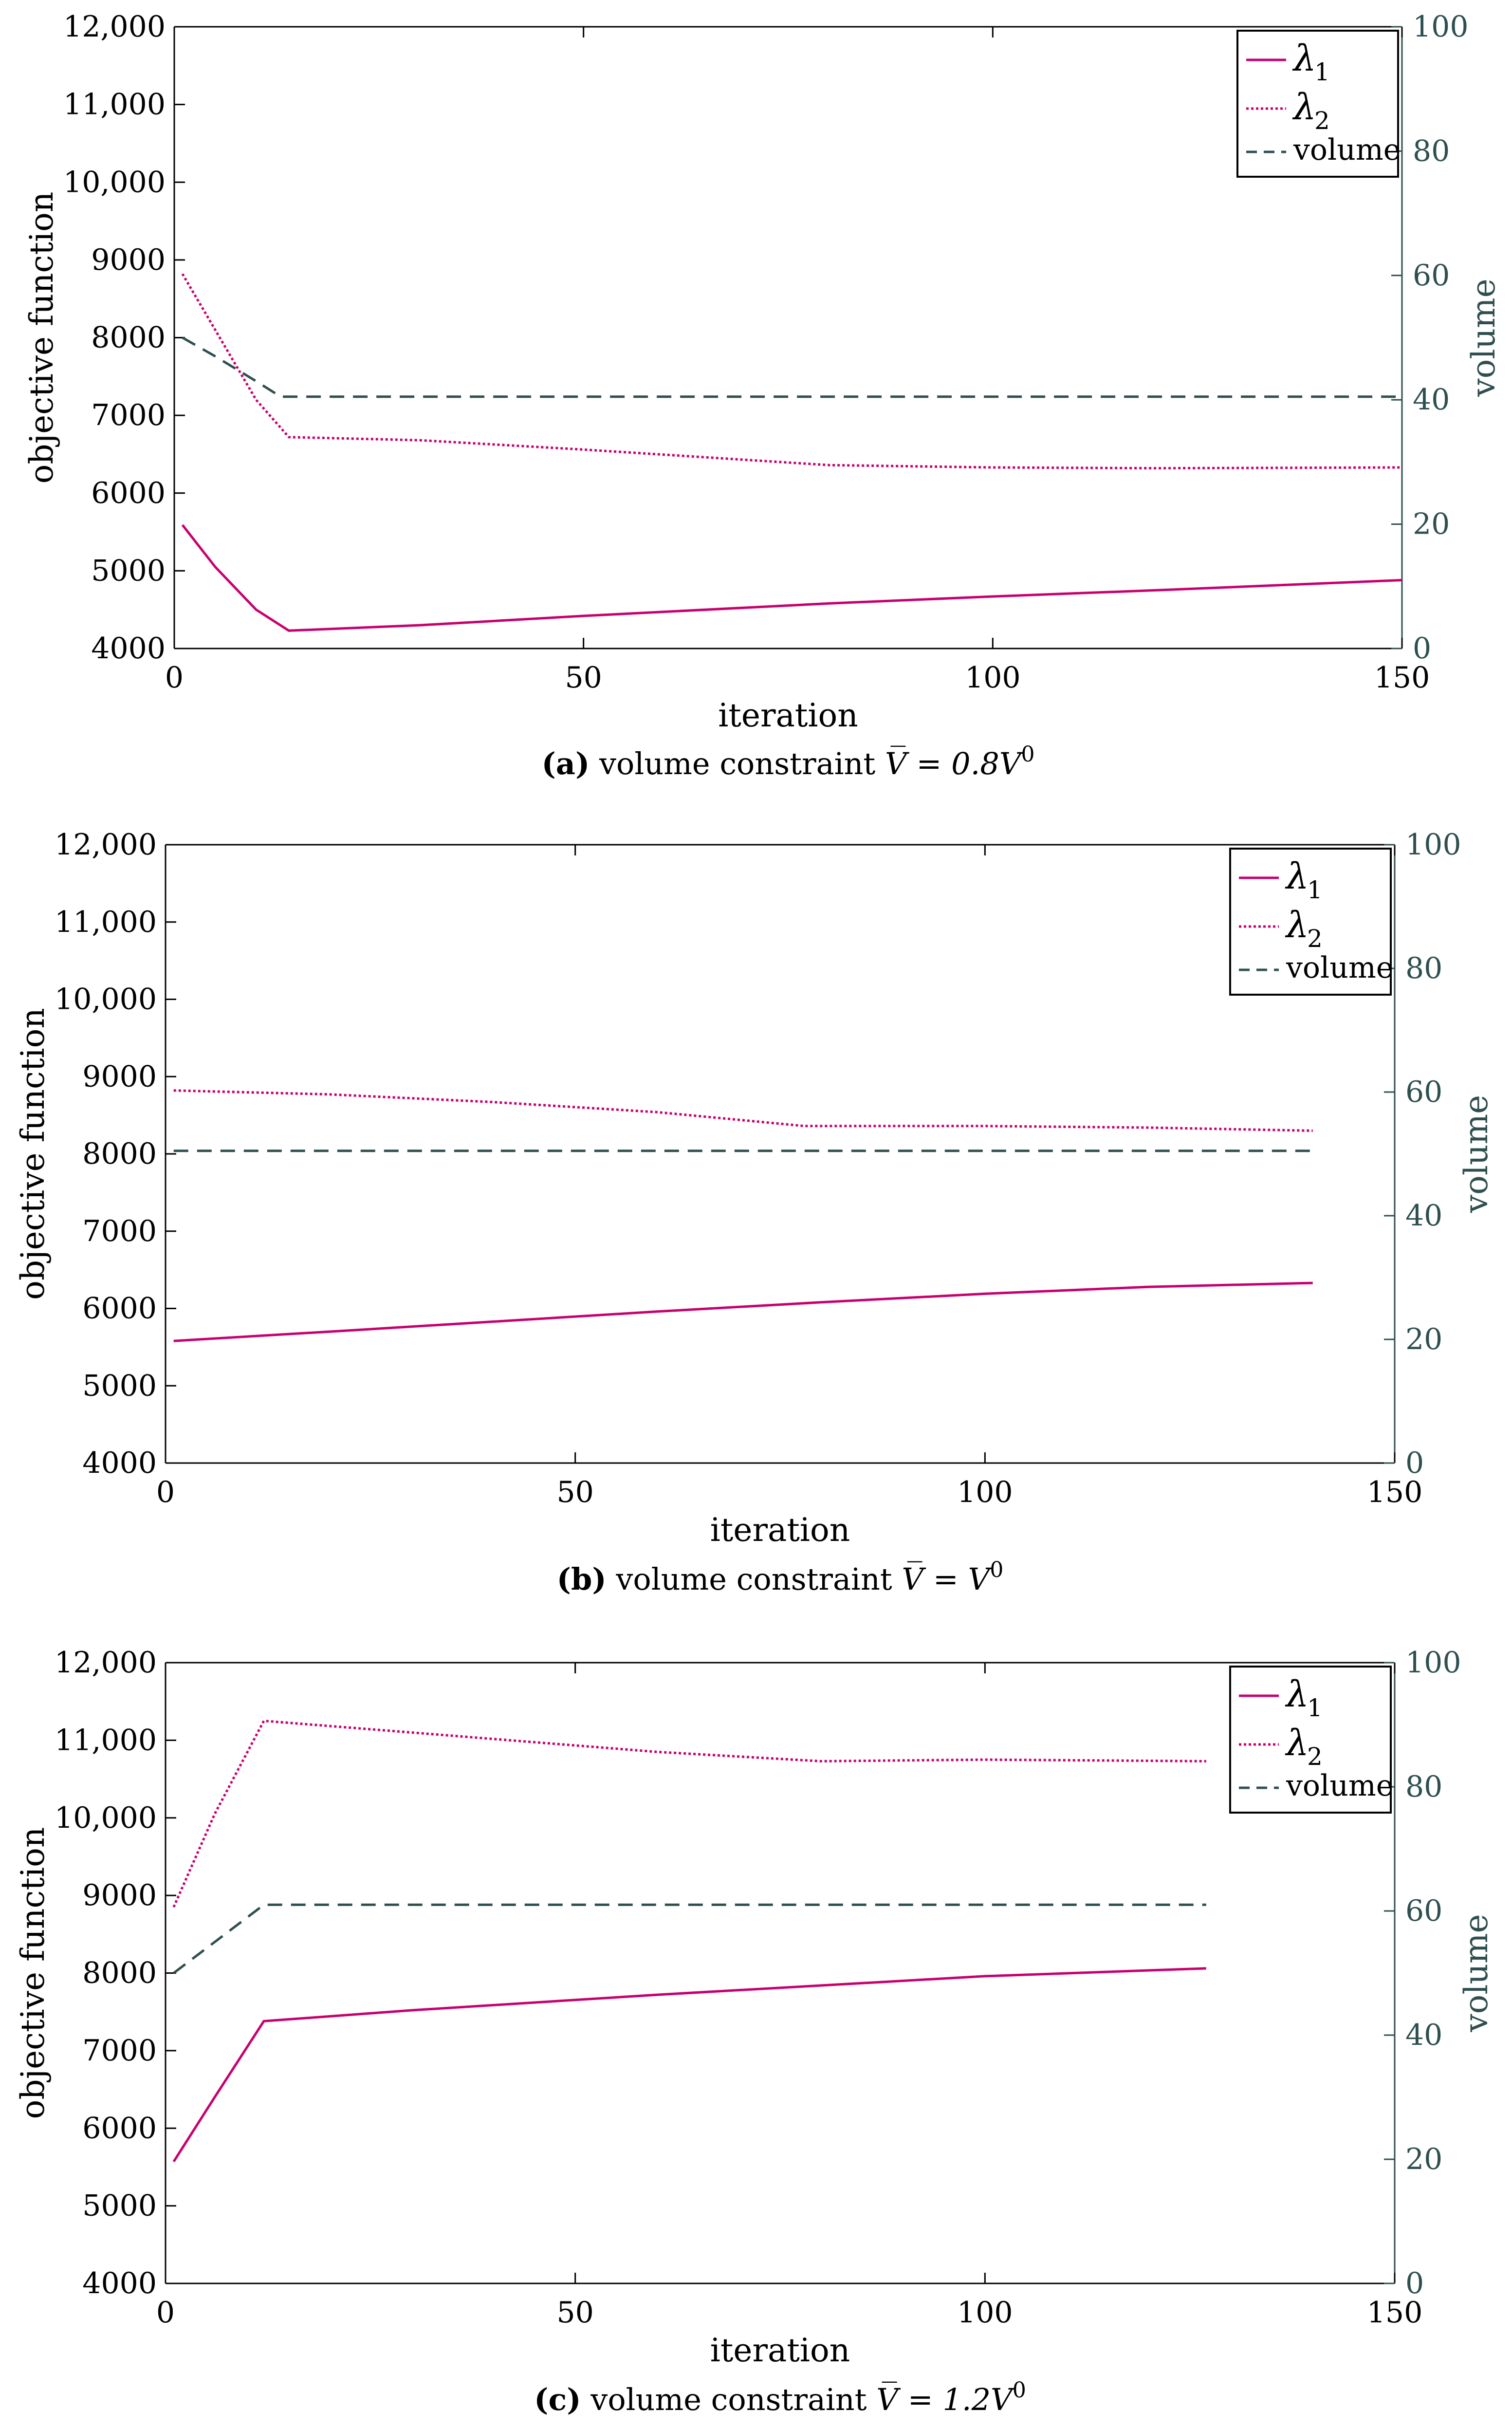 The height and width of the screenshot is (2429, 1512). I want to click on caption-label: (a), so click(565, 763).